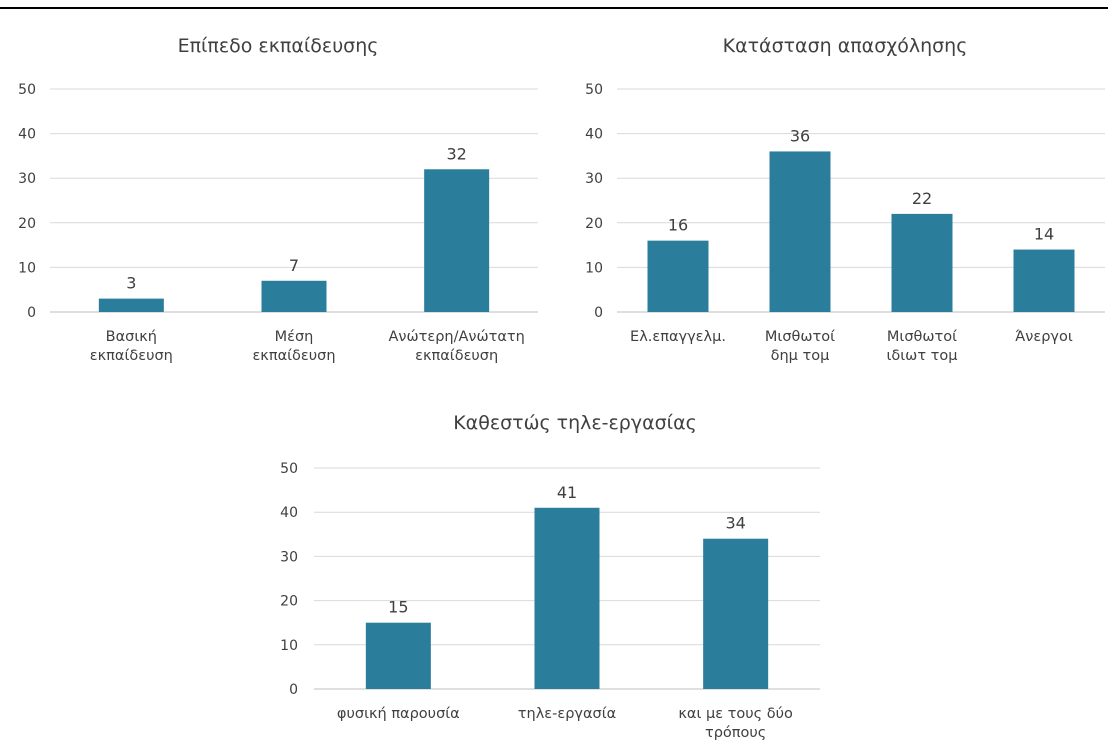 The width and height of the screenshot is (1108, 747). Describe the element at coordinates (1044, 234) in the screenshot. I see `data-label: 14` at that location.